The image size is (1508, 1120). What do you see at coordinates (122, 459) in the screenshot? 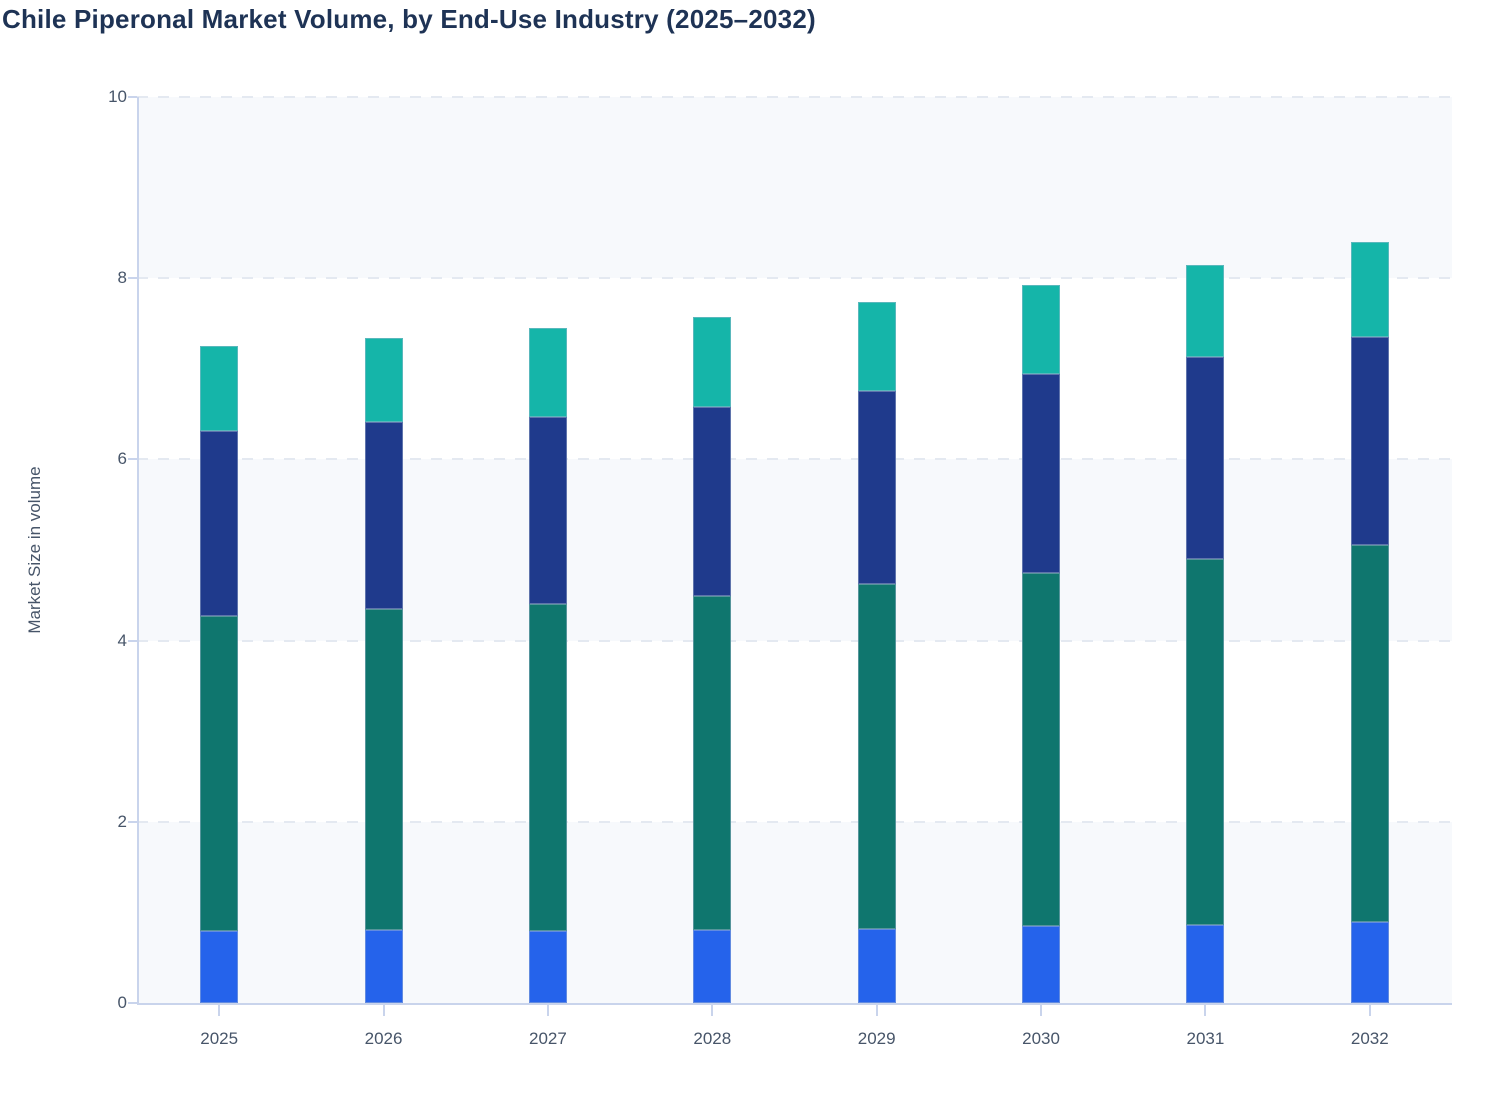
I see `y-tick-label: 6` at bounding box center [122, 459].